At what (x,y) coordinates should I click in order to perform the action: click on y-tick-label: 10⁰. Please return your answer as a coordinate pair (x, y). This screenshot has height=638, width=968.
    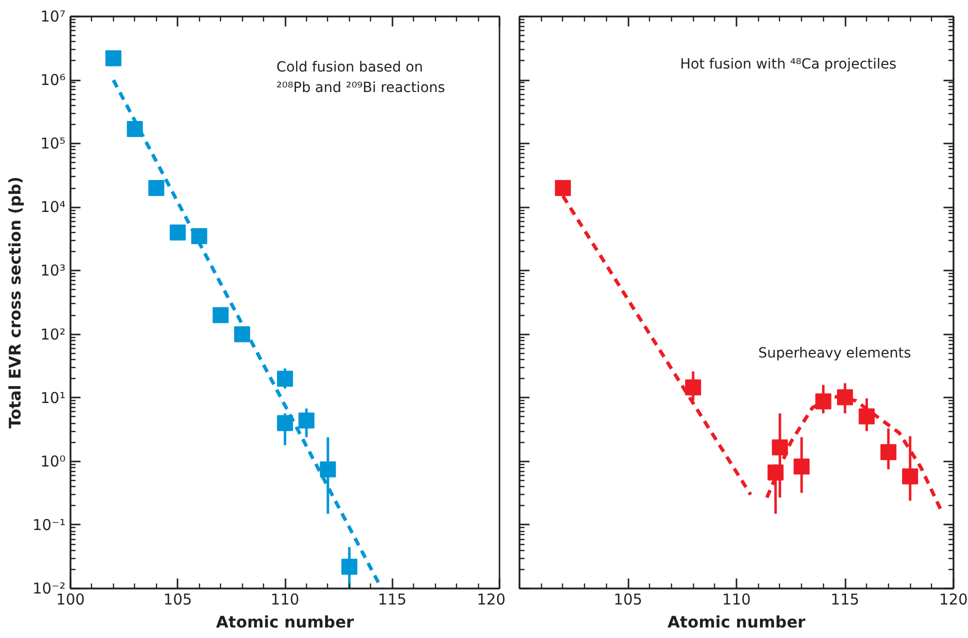
    Looking at the image, I should click on (53, 461).